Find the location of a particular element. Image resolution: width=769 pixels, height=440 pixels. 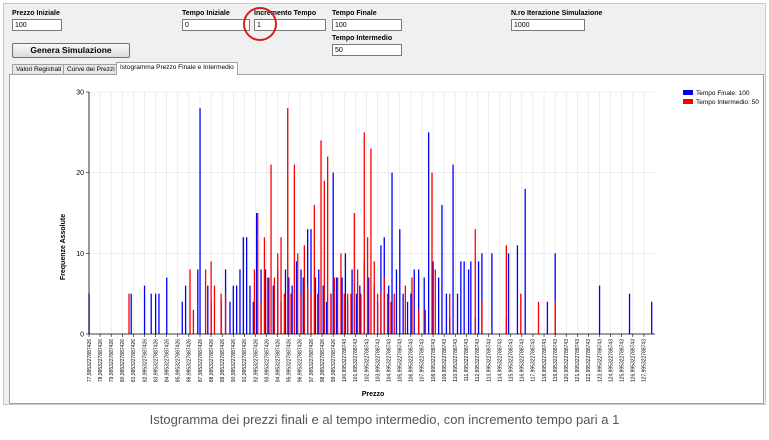

x-tick-label: 91,9953227887426 is located at coordinates (245, 360).